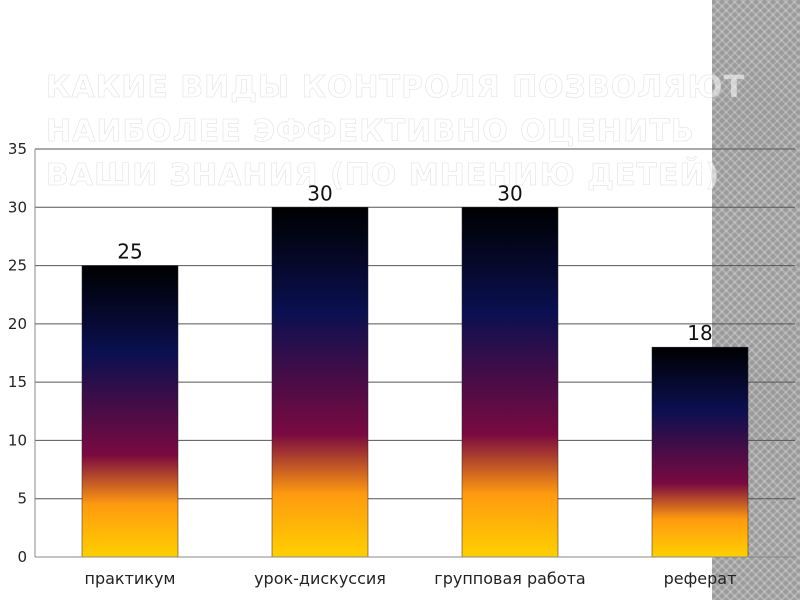 This screenshot has height=600, width=800. What do you see at coordinates (700, 578) in the screenshot?
I see `category-label: реферат` at bounding box center [700, 578].